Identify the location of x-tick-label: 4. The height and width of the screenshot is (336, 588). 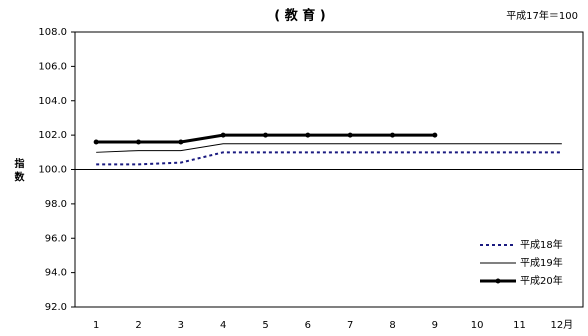
(223, 325).